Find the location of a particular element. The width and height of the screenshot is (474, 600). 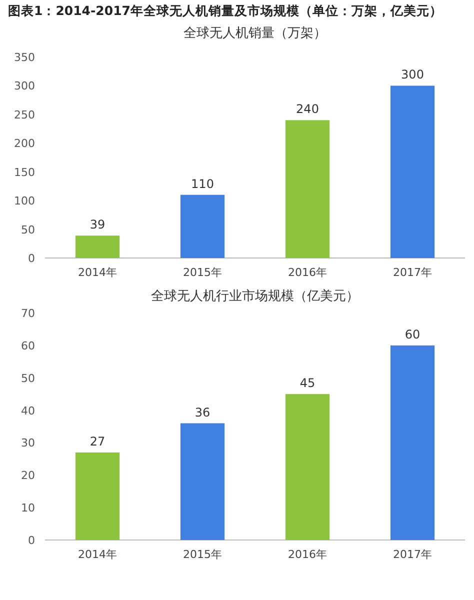

y-tick-label: 30 is located at coordinates (28, 443).